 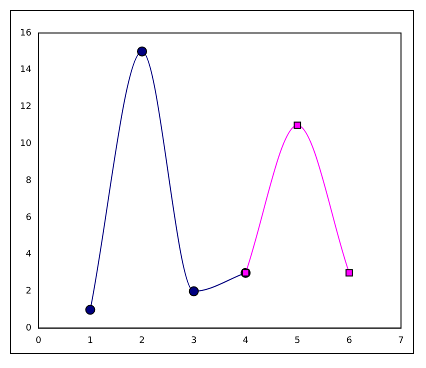 What do you see at coordinates (245, 341) in the screenshot?
I see `x-tick-label: 4` at bounding box center [245, 341].